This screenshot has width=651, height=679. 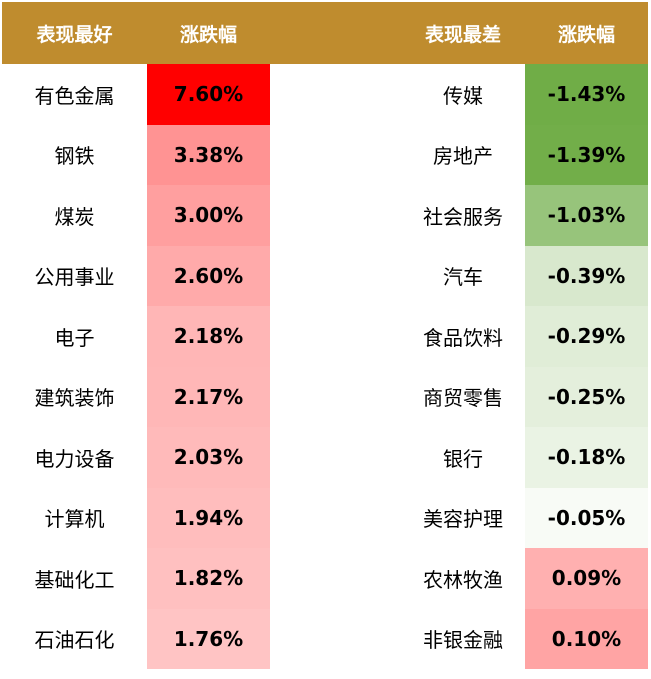 I want to click on best-sector-name: 有色金属, so click(x=74, y=95).